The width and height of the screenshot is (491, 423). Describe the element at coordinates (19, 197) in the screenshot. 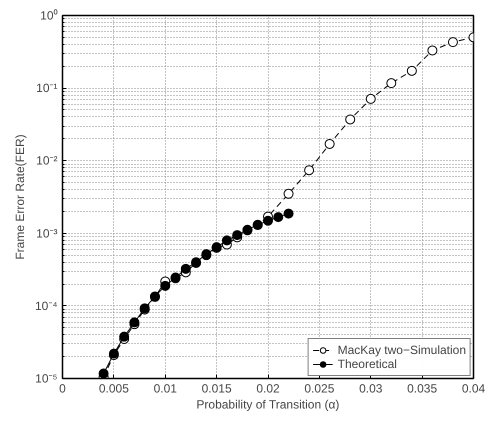

I see `y-axis-title: Frame Error Rate(FER)` at that location.